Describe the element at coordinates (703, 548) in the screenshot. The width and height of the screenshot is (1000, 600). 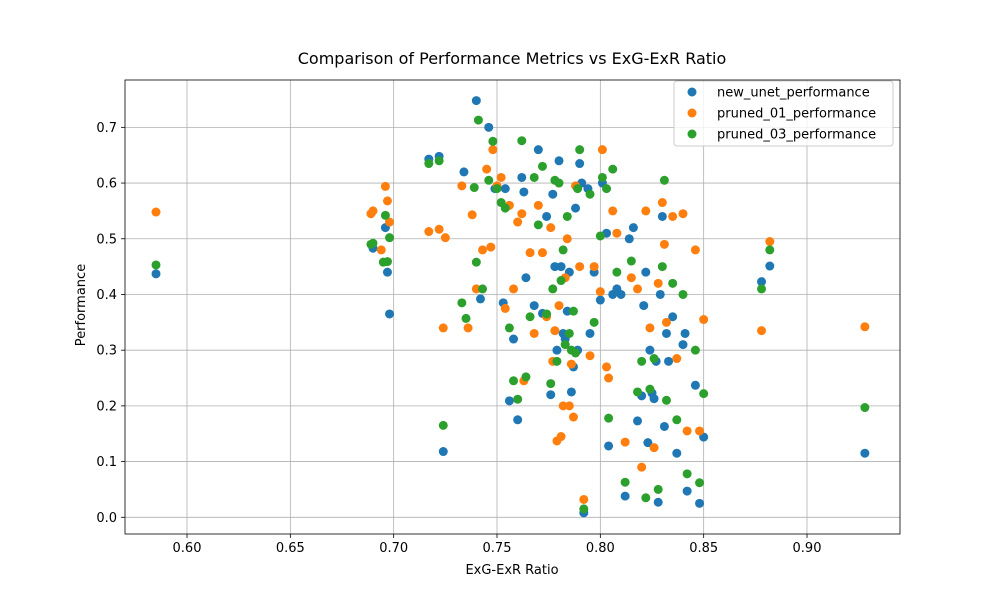
I see `x-tick-label: 0.85` at that location.